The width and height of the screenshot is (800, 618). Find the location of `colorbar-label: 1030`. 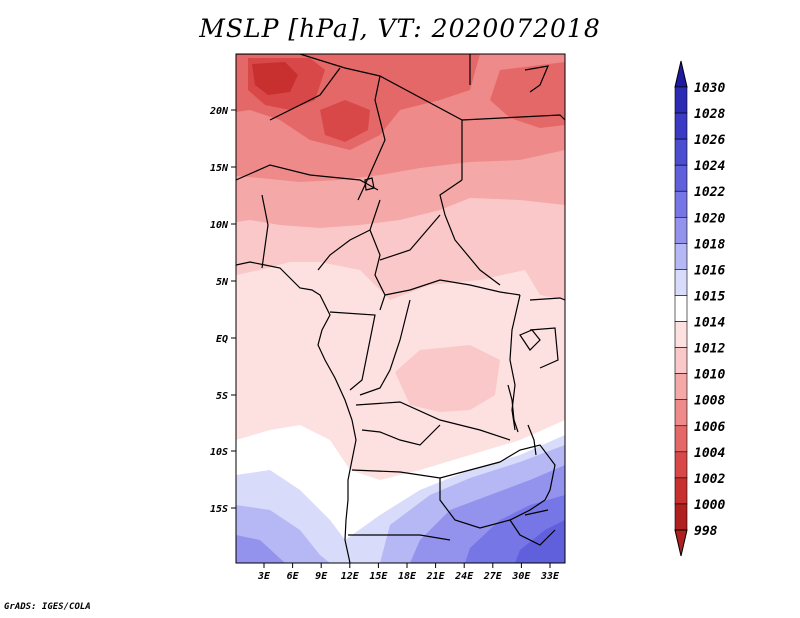

colorbar-label: 1030 is located at coordinates (709, 88).